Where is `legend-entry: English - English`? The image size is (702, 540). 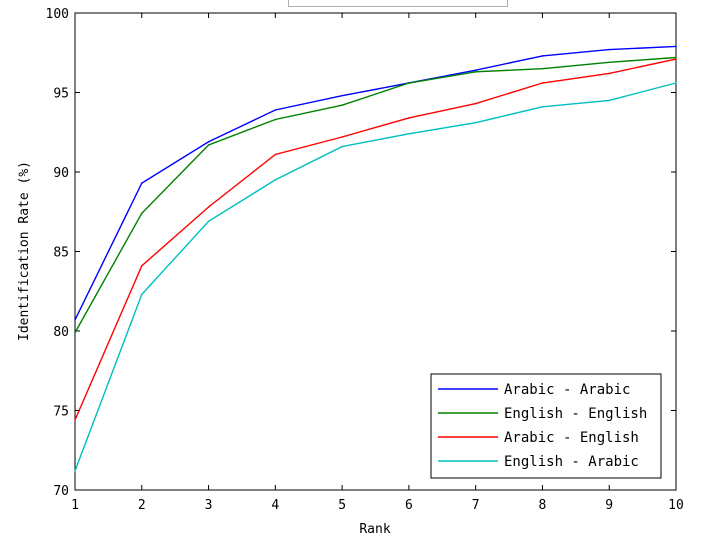 legend-entry: English - English is located at coordinates (575, 414).